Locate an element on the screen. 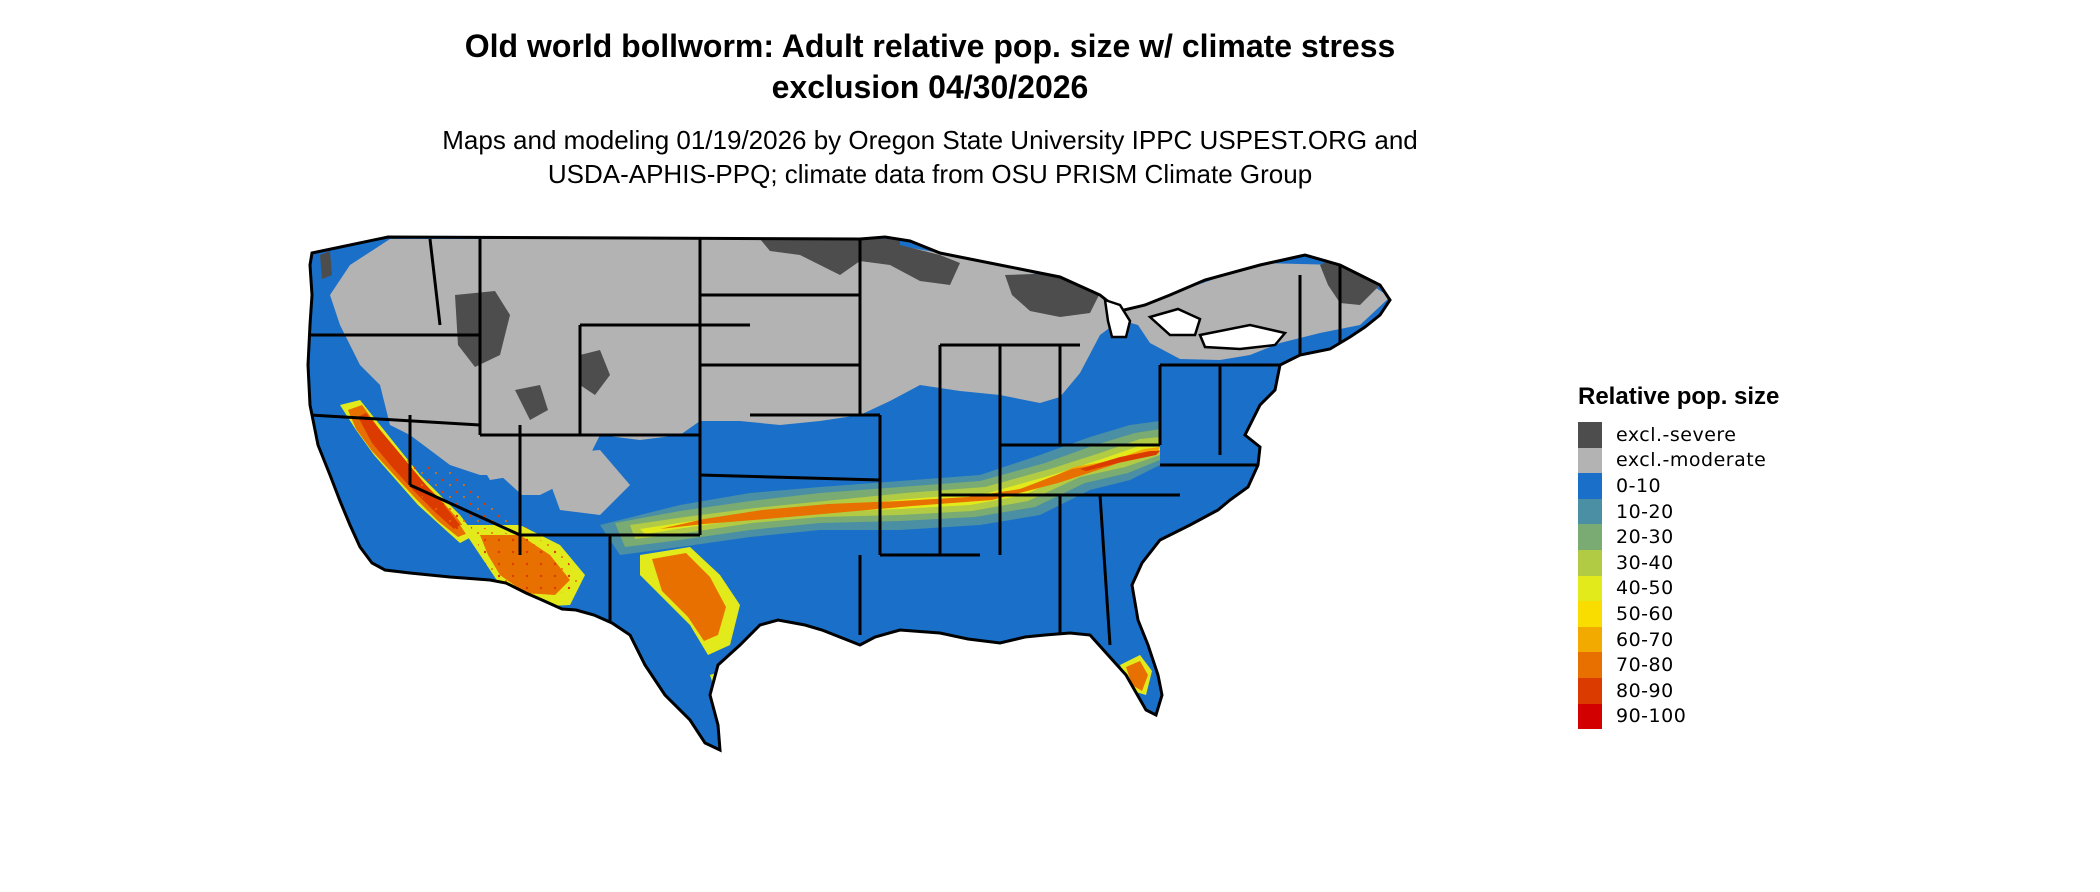 The image size is (2100, 892). legend-item: excl.-severe is located at coordinates (1708, 435).